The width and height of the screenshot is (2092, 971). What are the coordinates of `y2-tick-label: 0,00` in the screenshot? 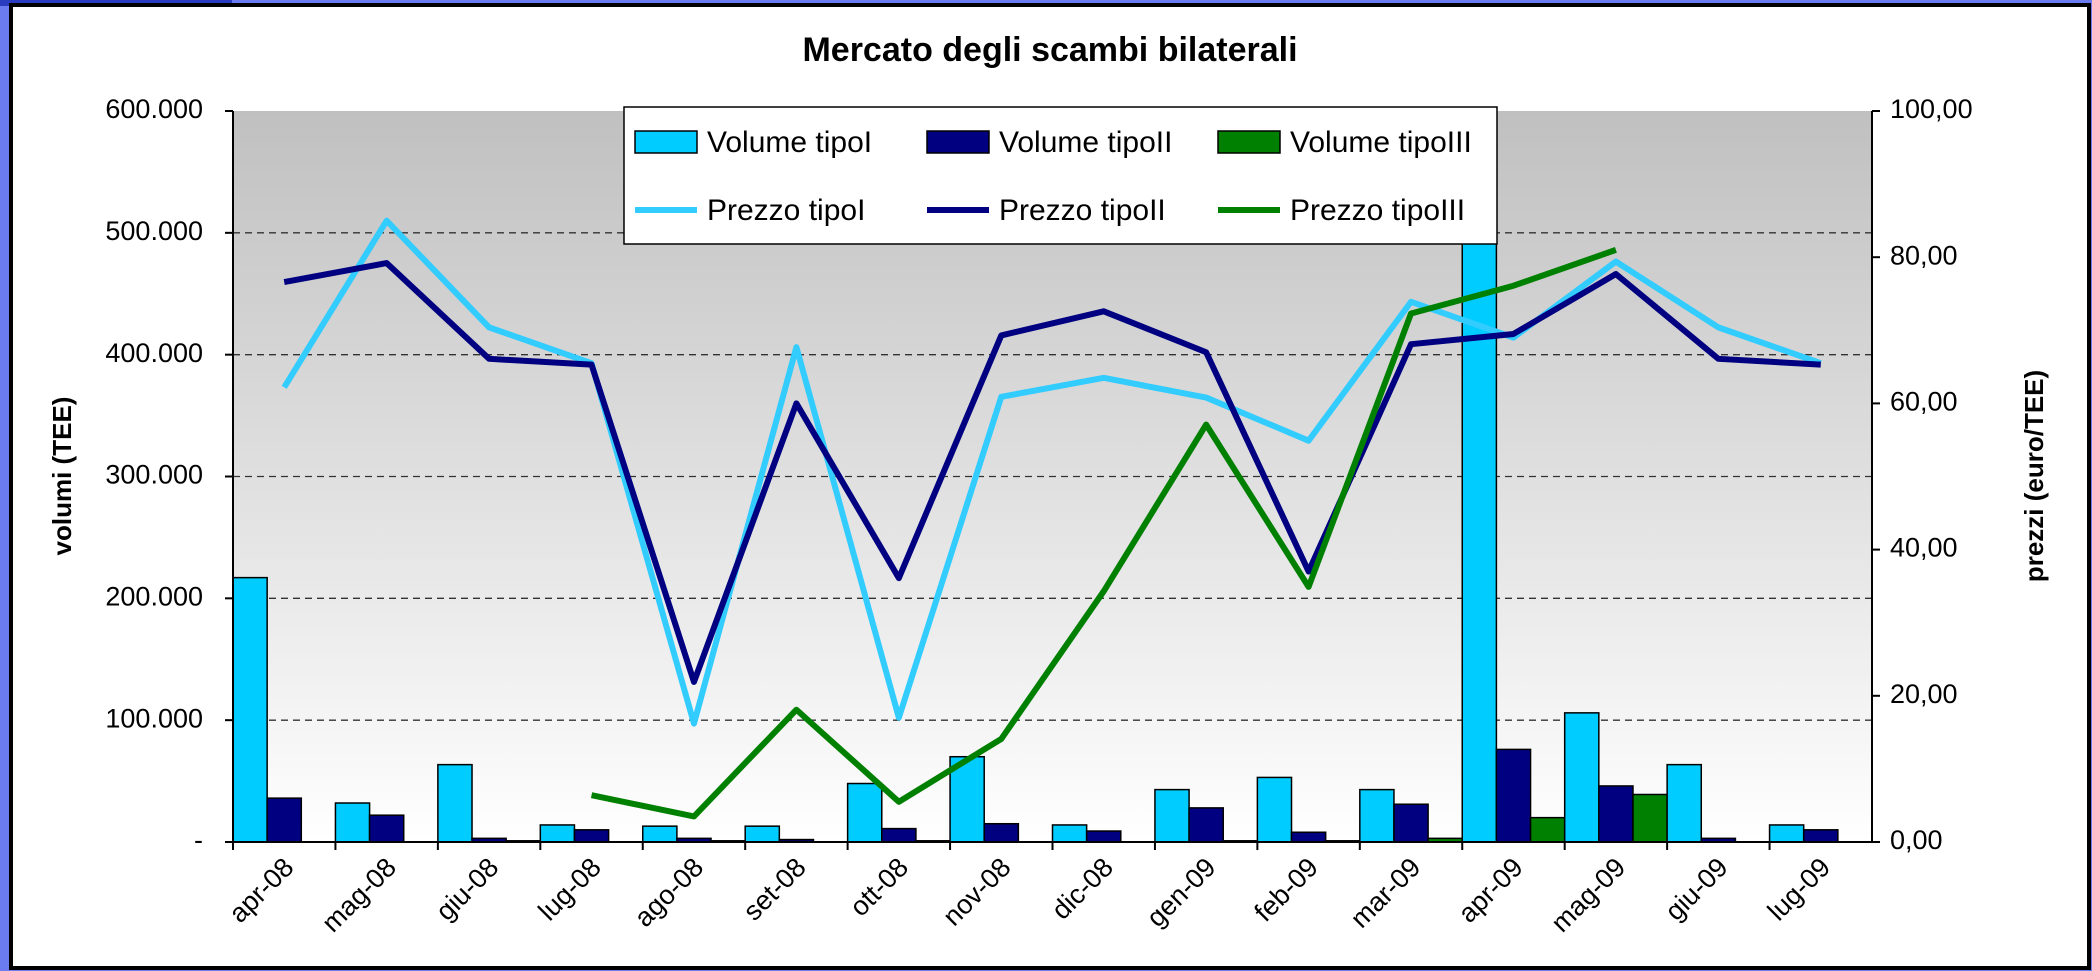 It's located at (1916, 840).